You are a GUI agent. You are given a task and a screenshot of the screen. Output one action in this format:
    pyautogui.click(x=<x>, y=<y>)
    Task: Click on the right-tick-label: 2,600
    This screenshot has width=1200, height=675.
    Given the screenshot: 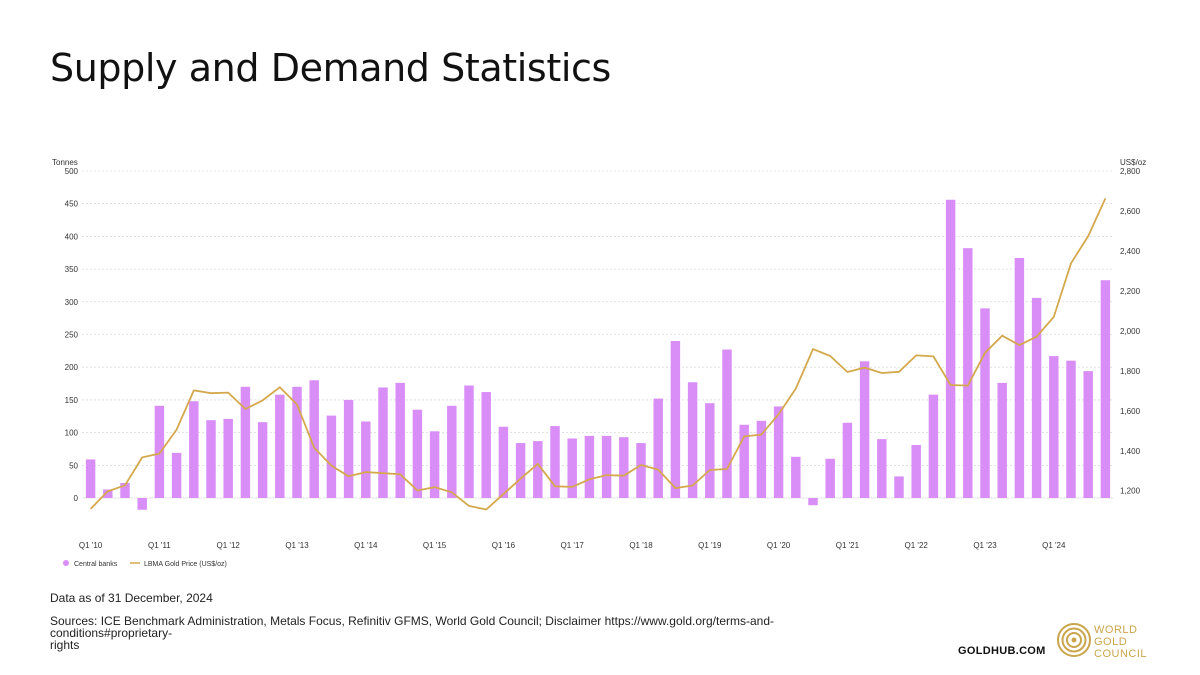 What is the action you would take?
    pyautogui.click(x=1130, y=211)
    